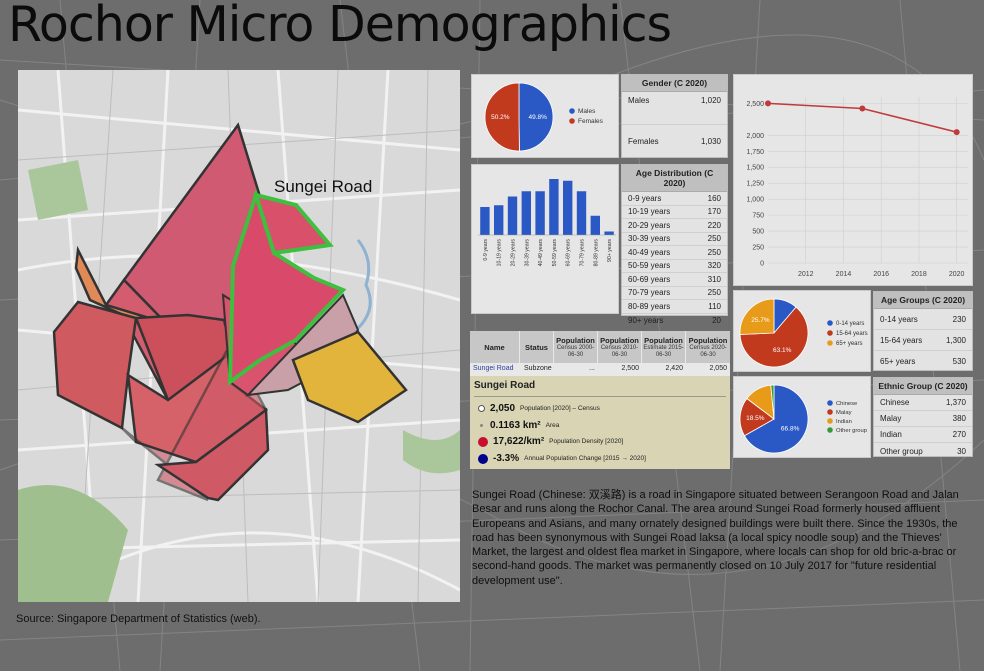 Image resolution: width=984 pixels, height=671 pixels. I want to click on x-tick-label: 10-19 years, so click(500, 253).